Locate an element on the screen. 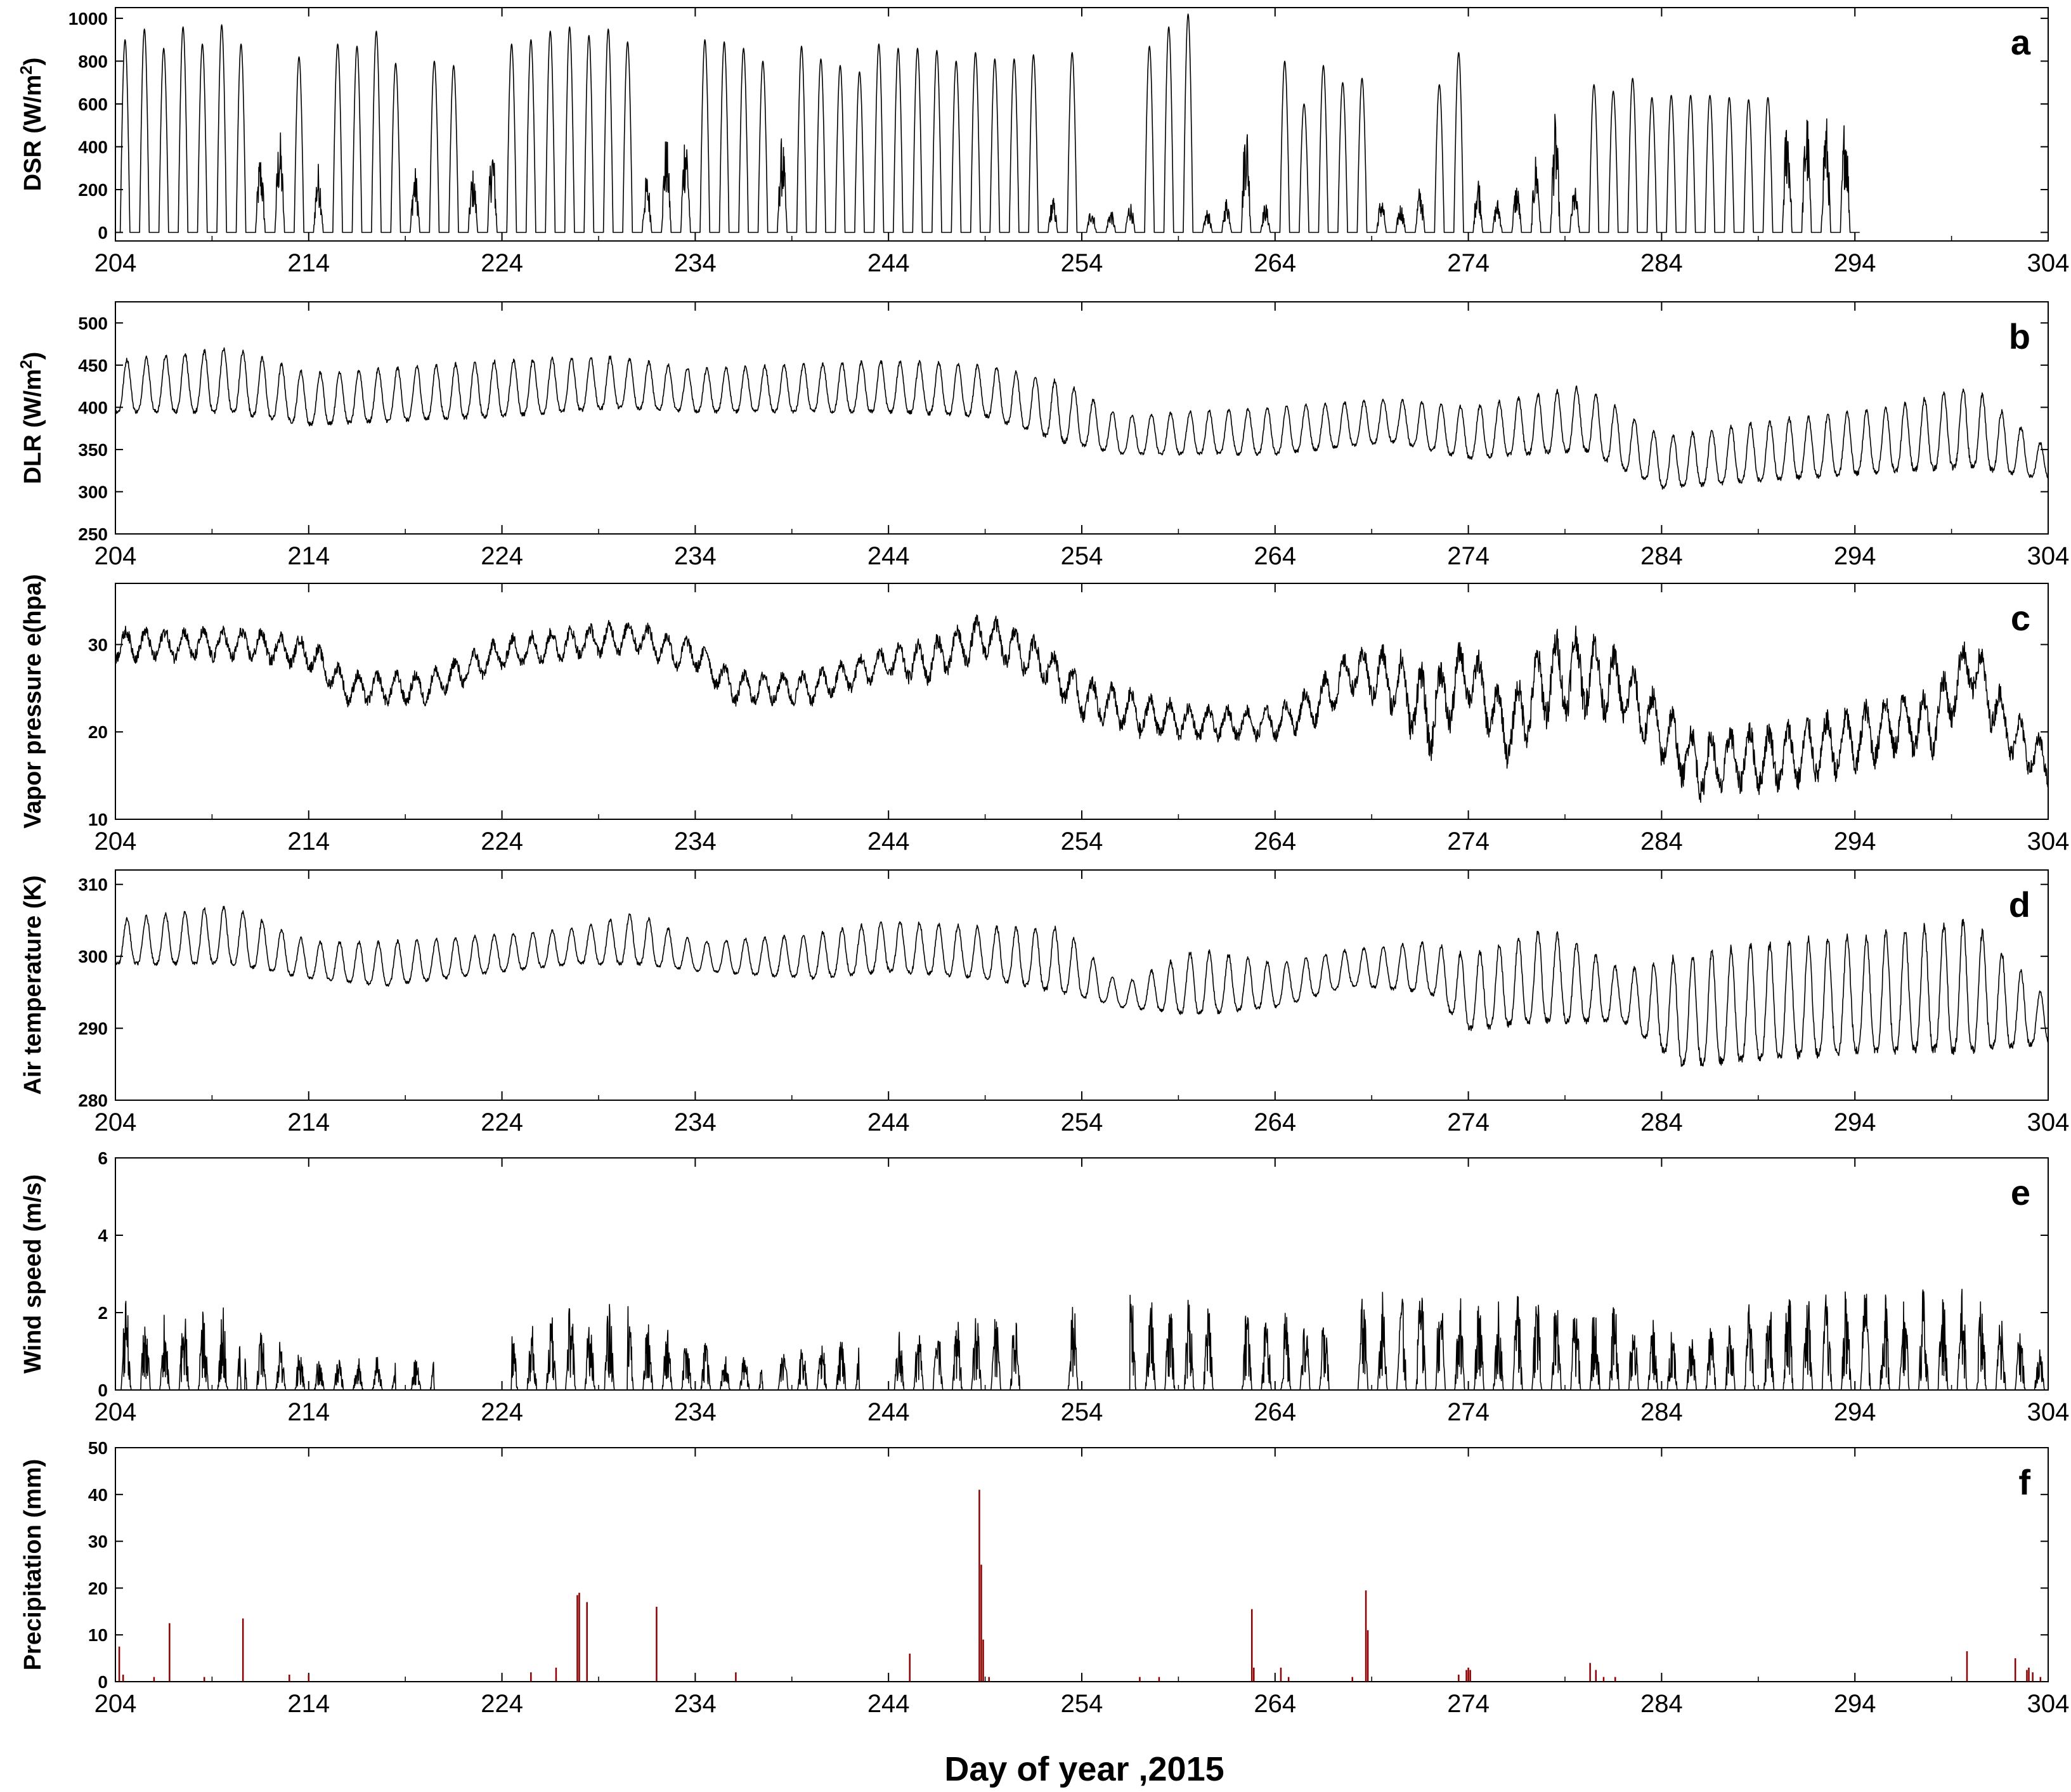 The height and width of the screenshot is (1792, 2071). y-tick-label: 40 is located at coordinates (98, 1495).